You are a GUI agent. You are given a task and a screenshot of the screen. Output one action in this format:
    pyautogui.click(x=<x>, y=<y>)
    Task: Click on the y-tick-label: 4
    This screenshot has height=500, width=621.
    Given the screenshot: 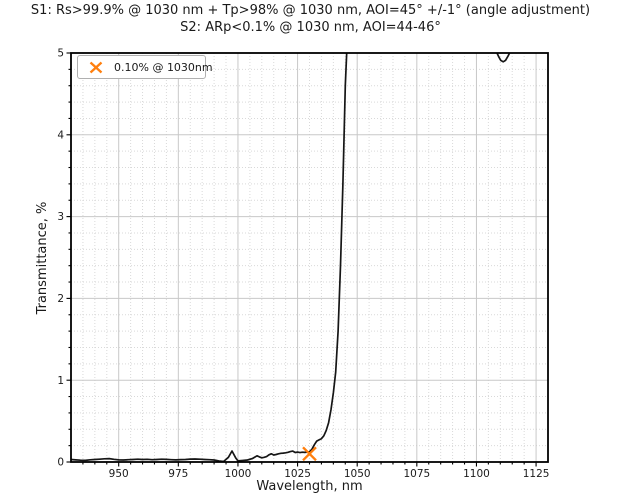 What is the action you would take?
    pyautogui.click(x=60, y=135)
    